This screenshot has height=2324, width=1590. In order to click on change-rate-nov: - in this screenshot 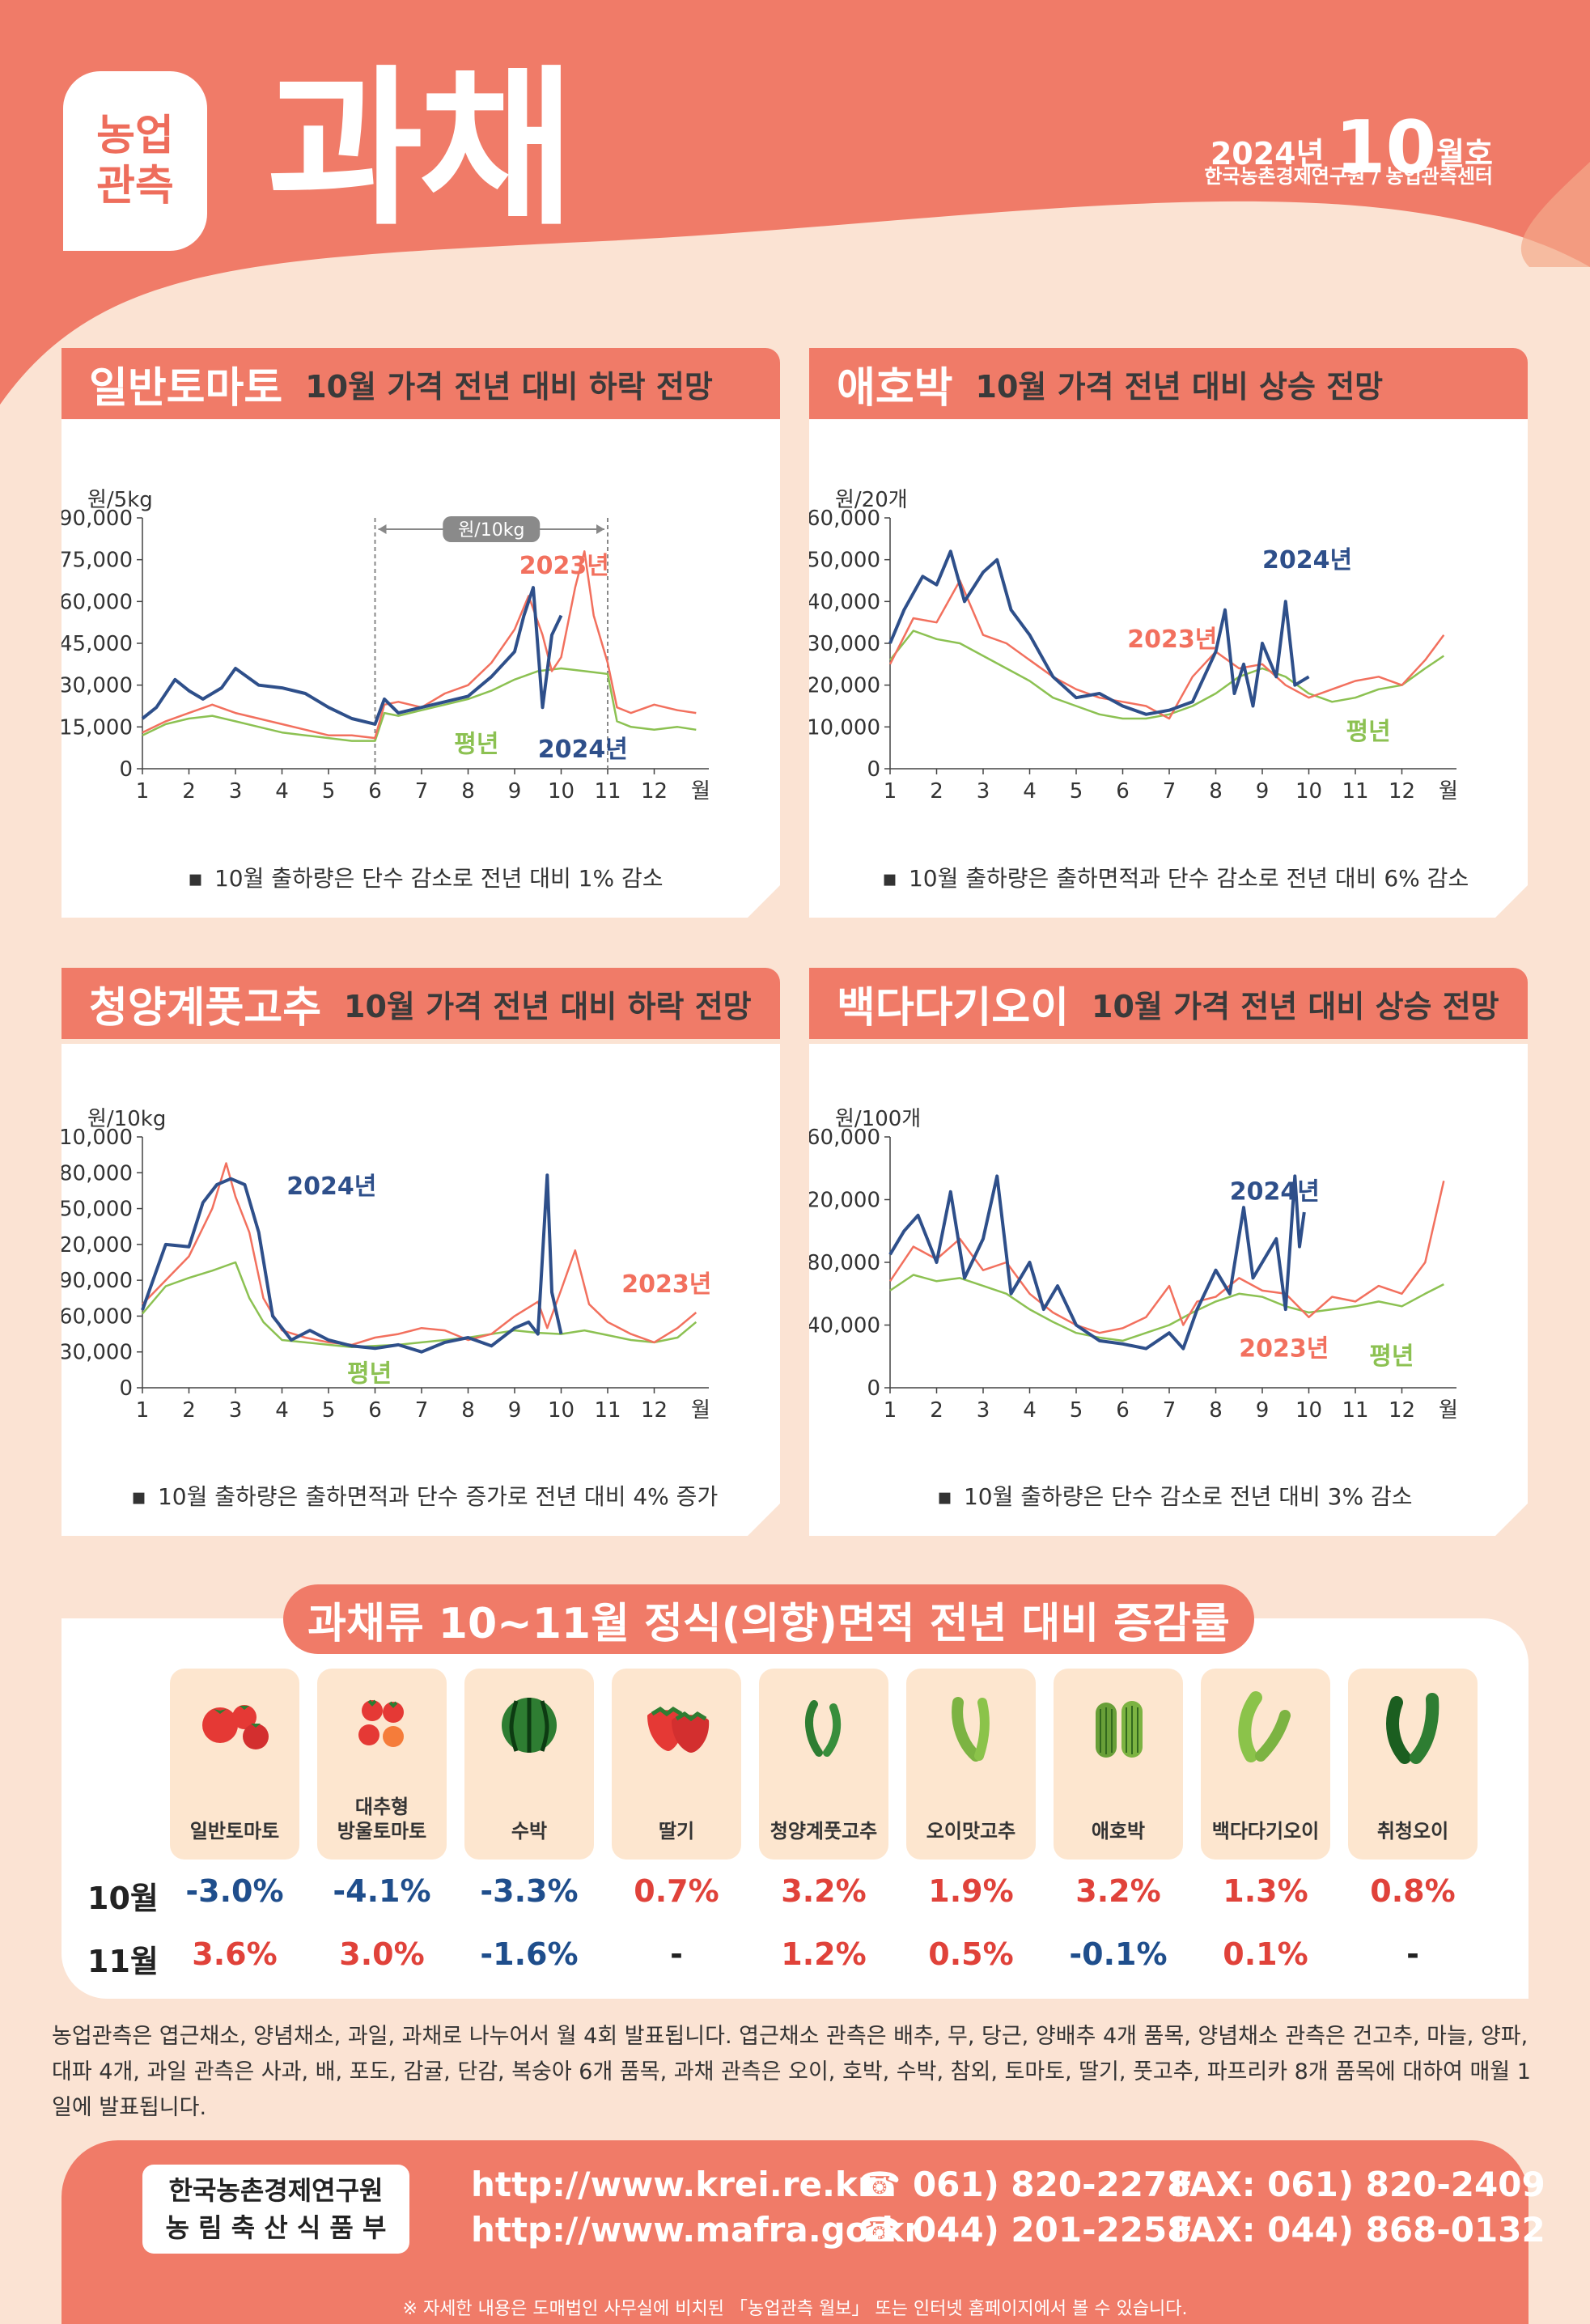, I will do `click(1413, 1954)`.